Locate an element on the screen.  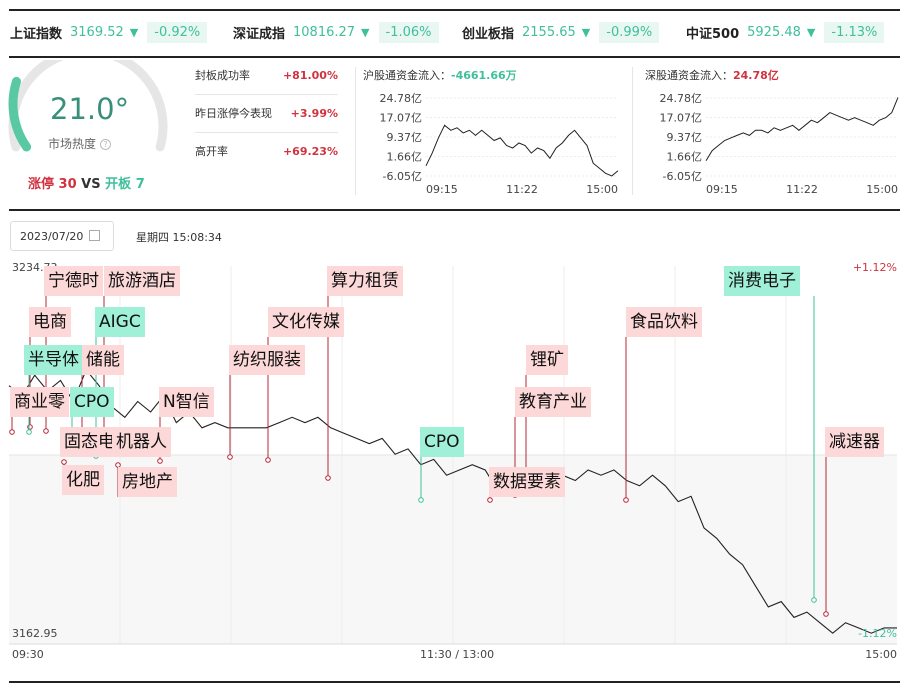
x-tick-open: 09:30 is located at coordinates (28, 654).